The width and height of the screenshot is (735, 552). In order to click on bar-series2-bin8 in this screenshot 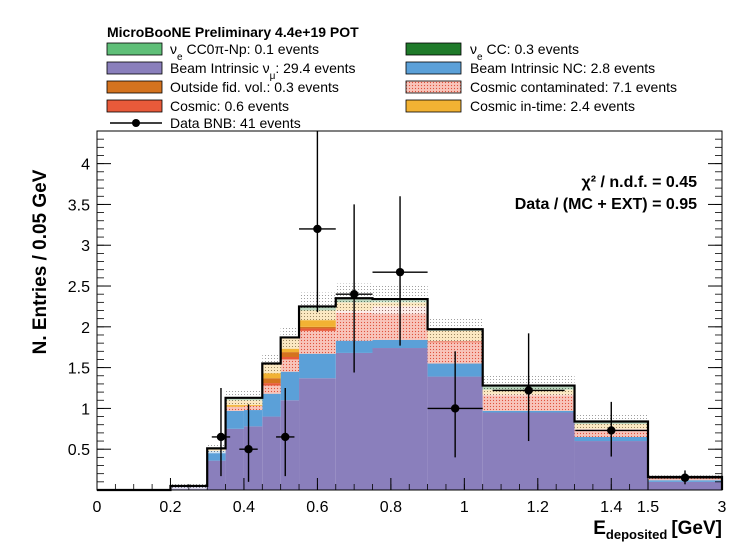, I will do `click(317, 342)`.